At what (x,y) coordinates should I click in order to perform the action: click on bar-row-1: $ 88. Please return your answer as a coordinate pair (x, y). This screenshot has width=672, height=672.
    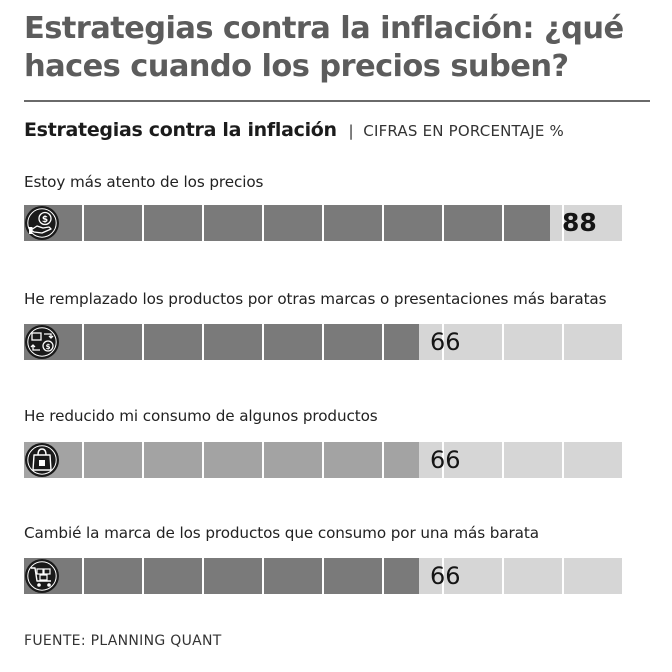
    Looking at the image, I should click on (336, 223).